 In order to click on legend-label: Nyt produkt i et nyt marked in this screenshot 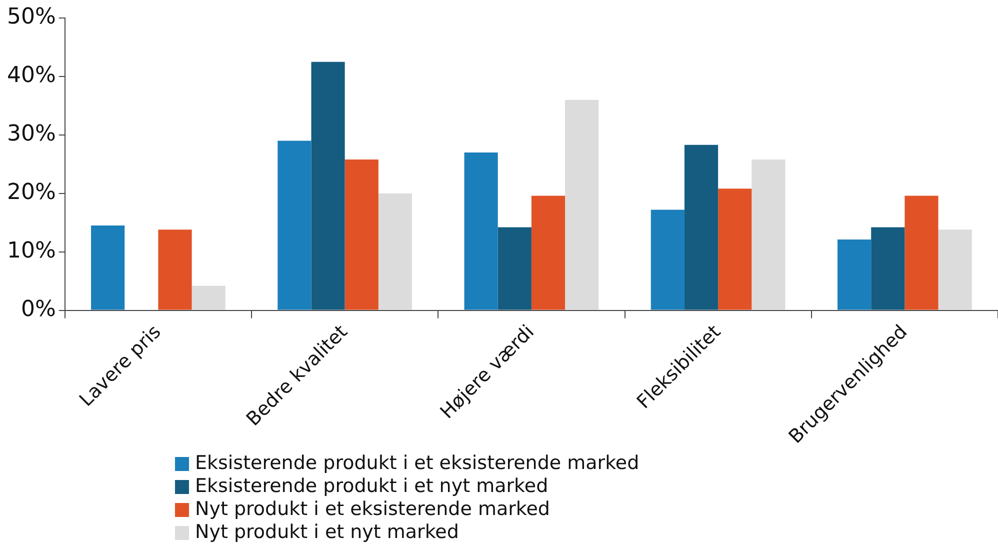, I will do `click(327, 532)`.